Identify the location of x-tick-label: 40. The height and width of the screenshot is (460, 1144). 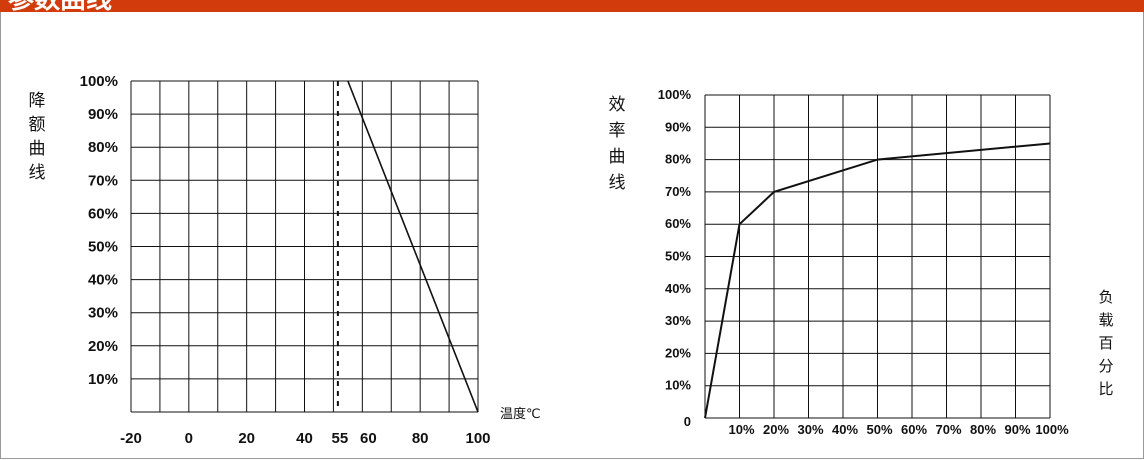
(304, 438).